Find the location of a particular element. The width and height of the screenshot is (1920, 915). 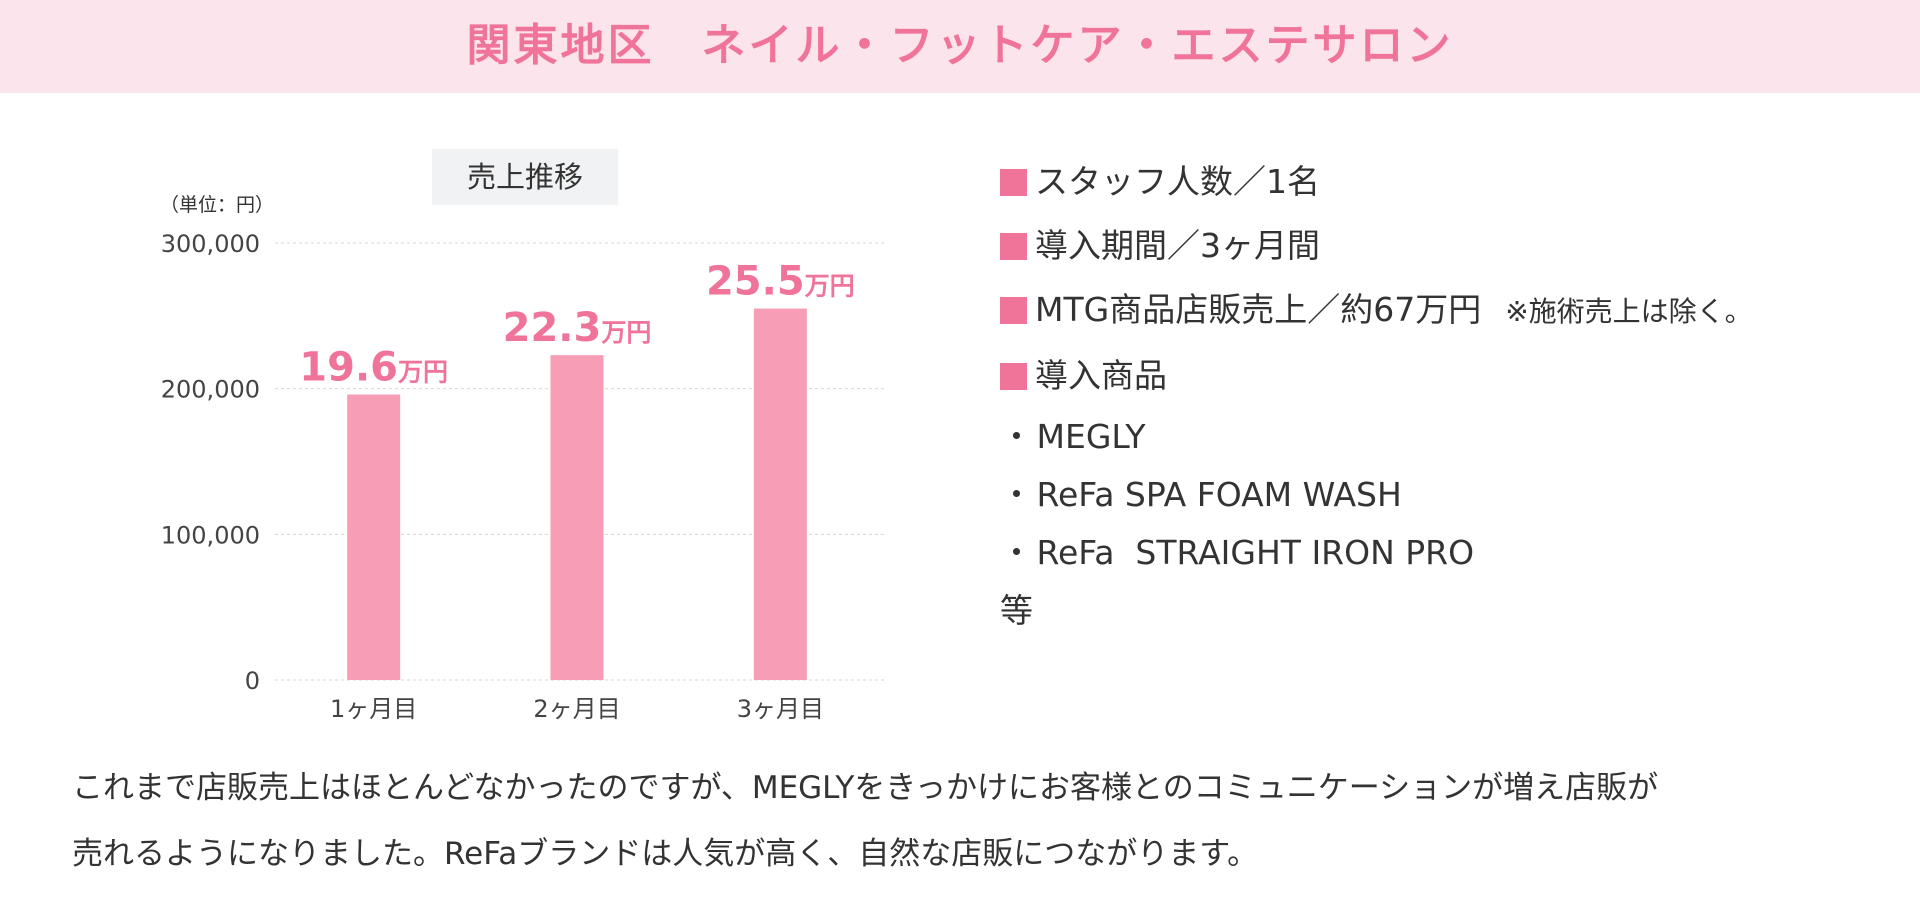

info-products-heading: 導入商品 is located at coordinates (1450, 376).